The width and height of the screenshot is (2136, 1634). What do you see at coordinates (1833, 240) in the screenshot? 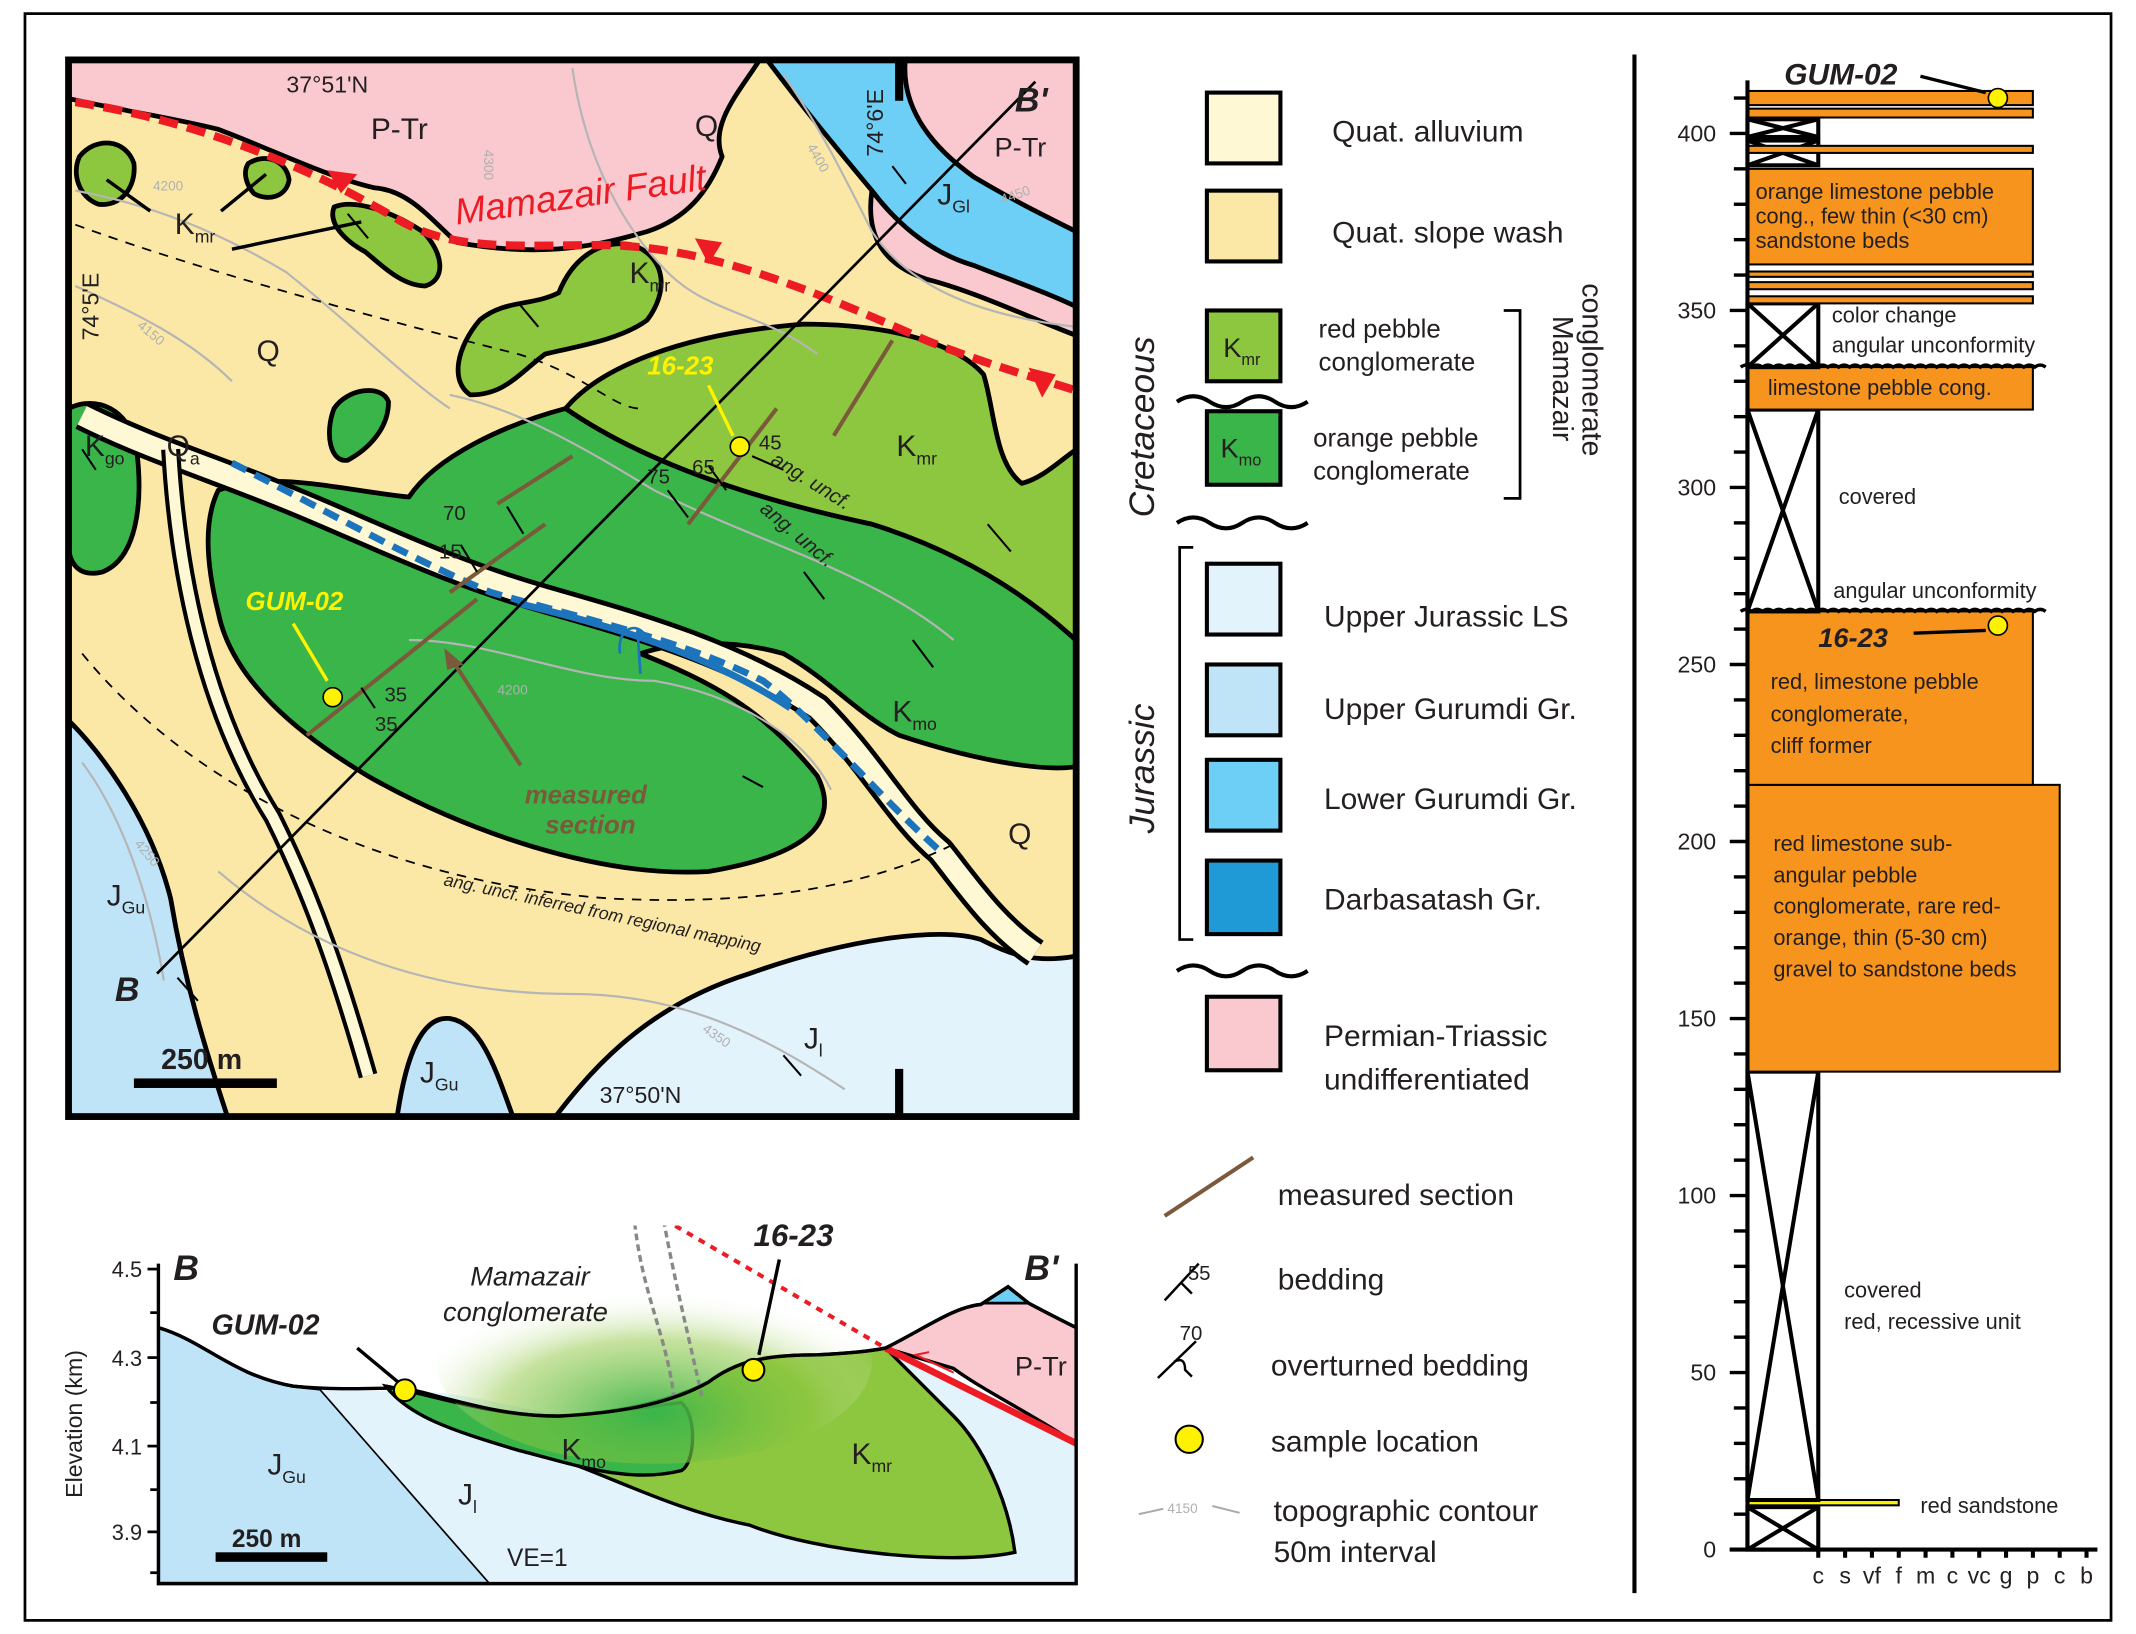
I see `column-note: sandstone beds` at bounding box center [1833, 240].